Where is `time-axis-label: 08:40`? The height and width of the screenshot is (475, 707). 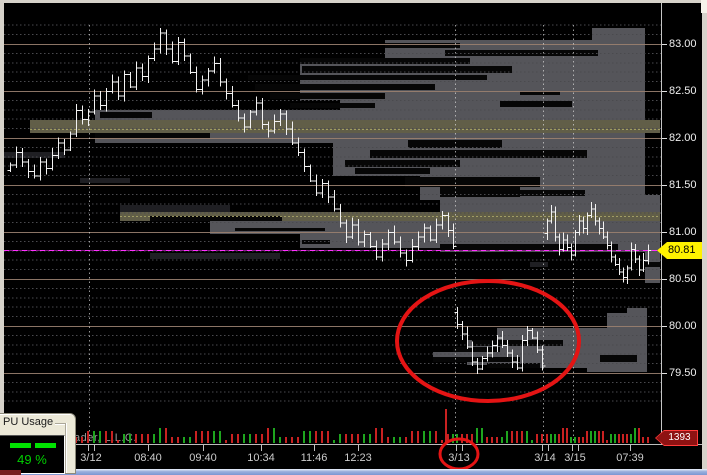
time-axis-label: 08:40 is located at coordinates (148, 458).